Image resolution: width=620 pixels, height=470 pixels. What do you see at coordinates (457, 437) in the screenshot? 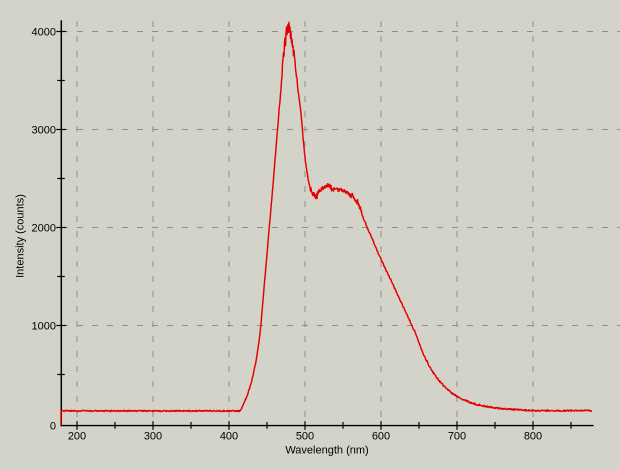
I see `svg-text: 700` at bounding box center [457, 437].